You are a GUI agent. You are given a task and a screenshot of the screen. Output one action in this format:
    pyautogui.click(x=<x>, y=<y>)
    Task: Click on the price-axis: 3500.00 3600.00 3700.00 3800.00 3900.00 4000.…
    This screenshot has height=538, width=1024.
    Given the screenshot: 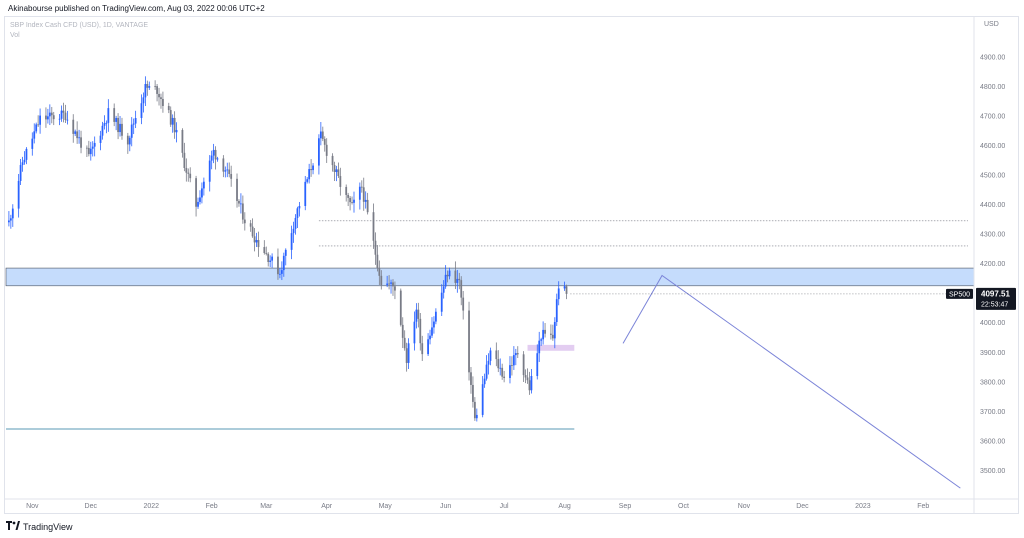 What is the action you would take?
    pyautogui.click(x=989, y=265)
    